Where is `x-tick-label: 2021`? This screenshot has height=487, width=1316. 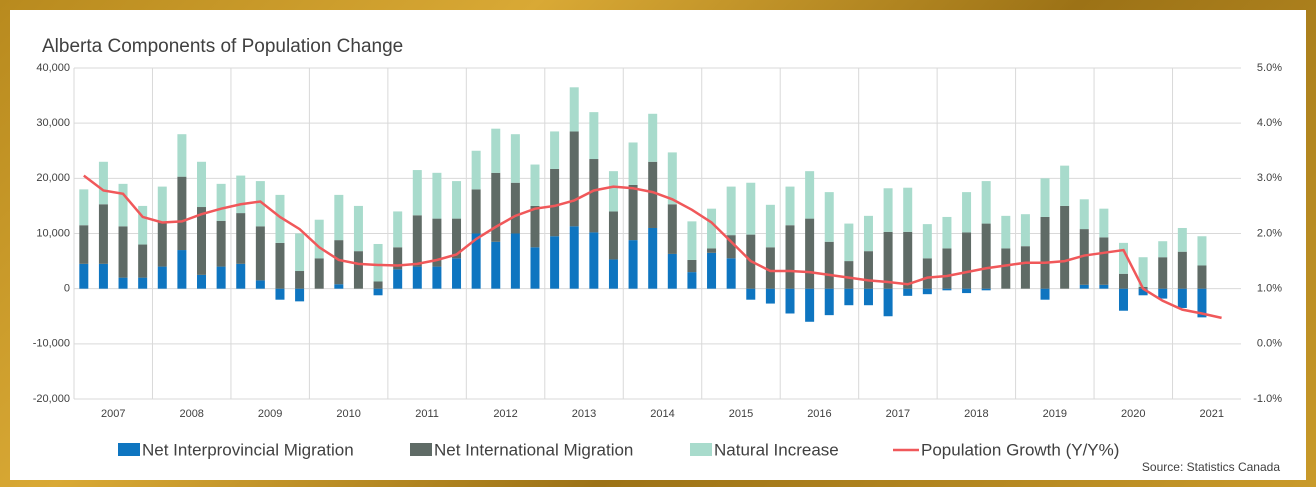
x-tick-label: 2021 is located at coordinates (1212, 414).